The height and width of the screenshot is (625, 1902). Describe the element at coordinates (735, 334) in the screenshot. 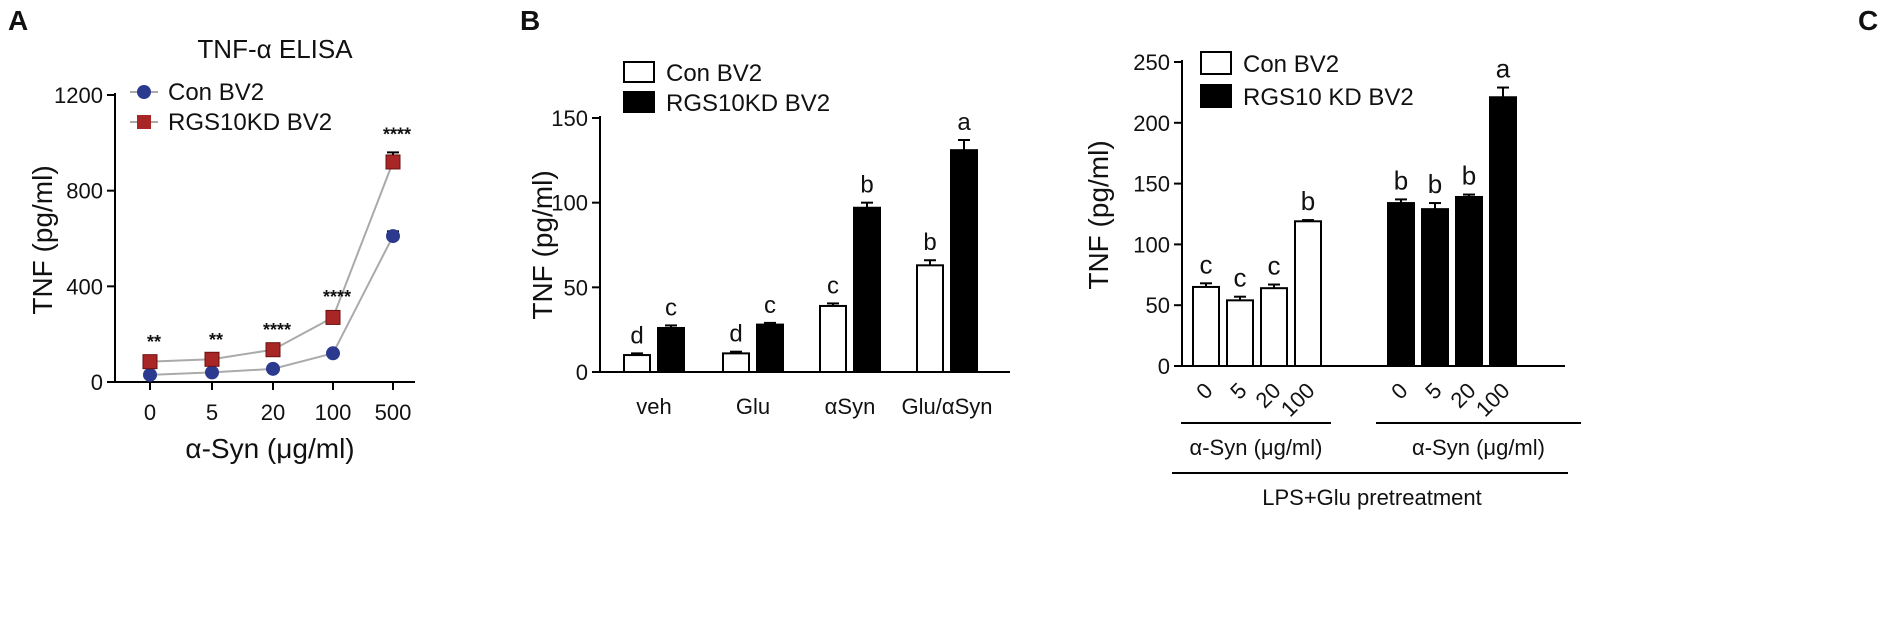

I see `letter-b-0-1: d` at that location.